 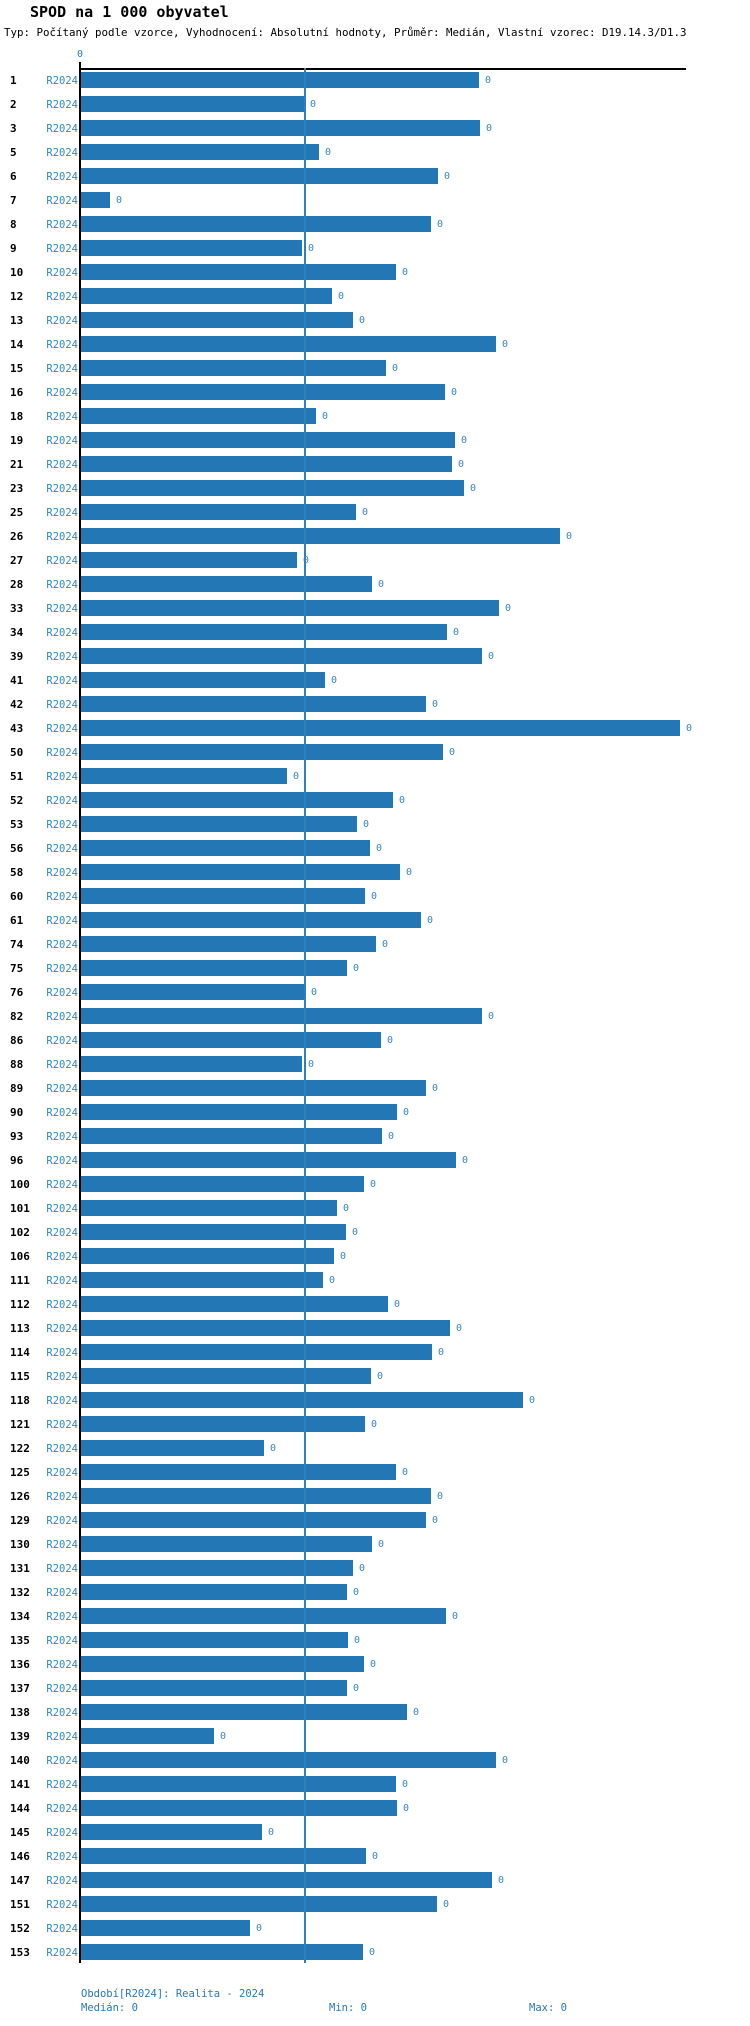 What do you see at coordinates (80, 54) in the screenshot?
I see `x-axis-tick-label: 0` at bounding box center [80, 54].